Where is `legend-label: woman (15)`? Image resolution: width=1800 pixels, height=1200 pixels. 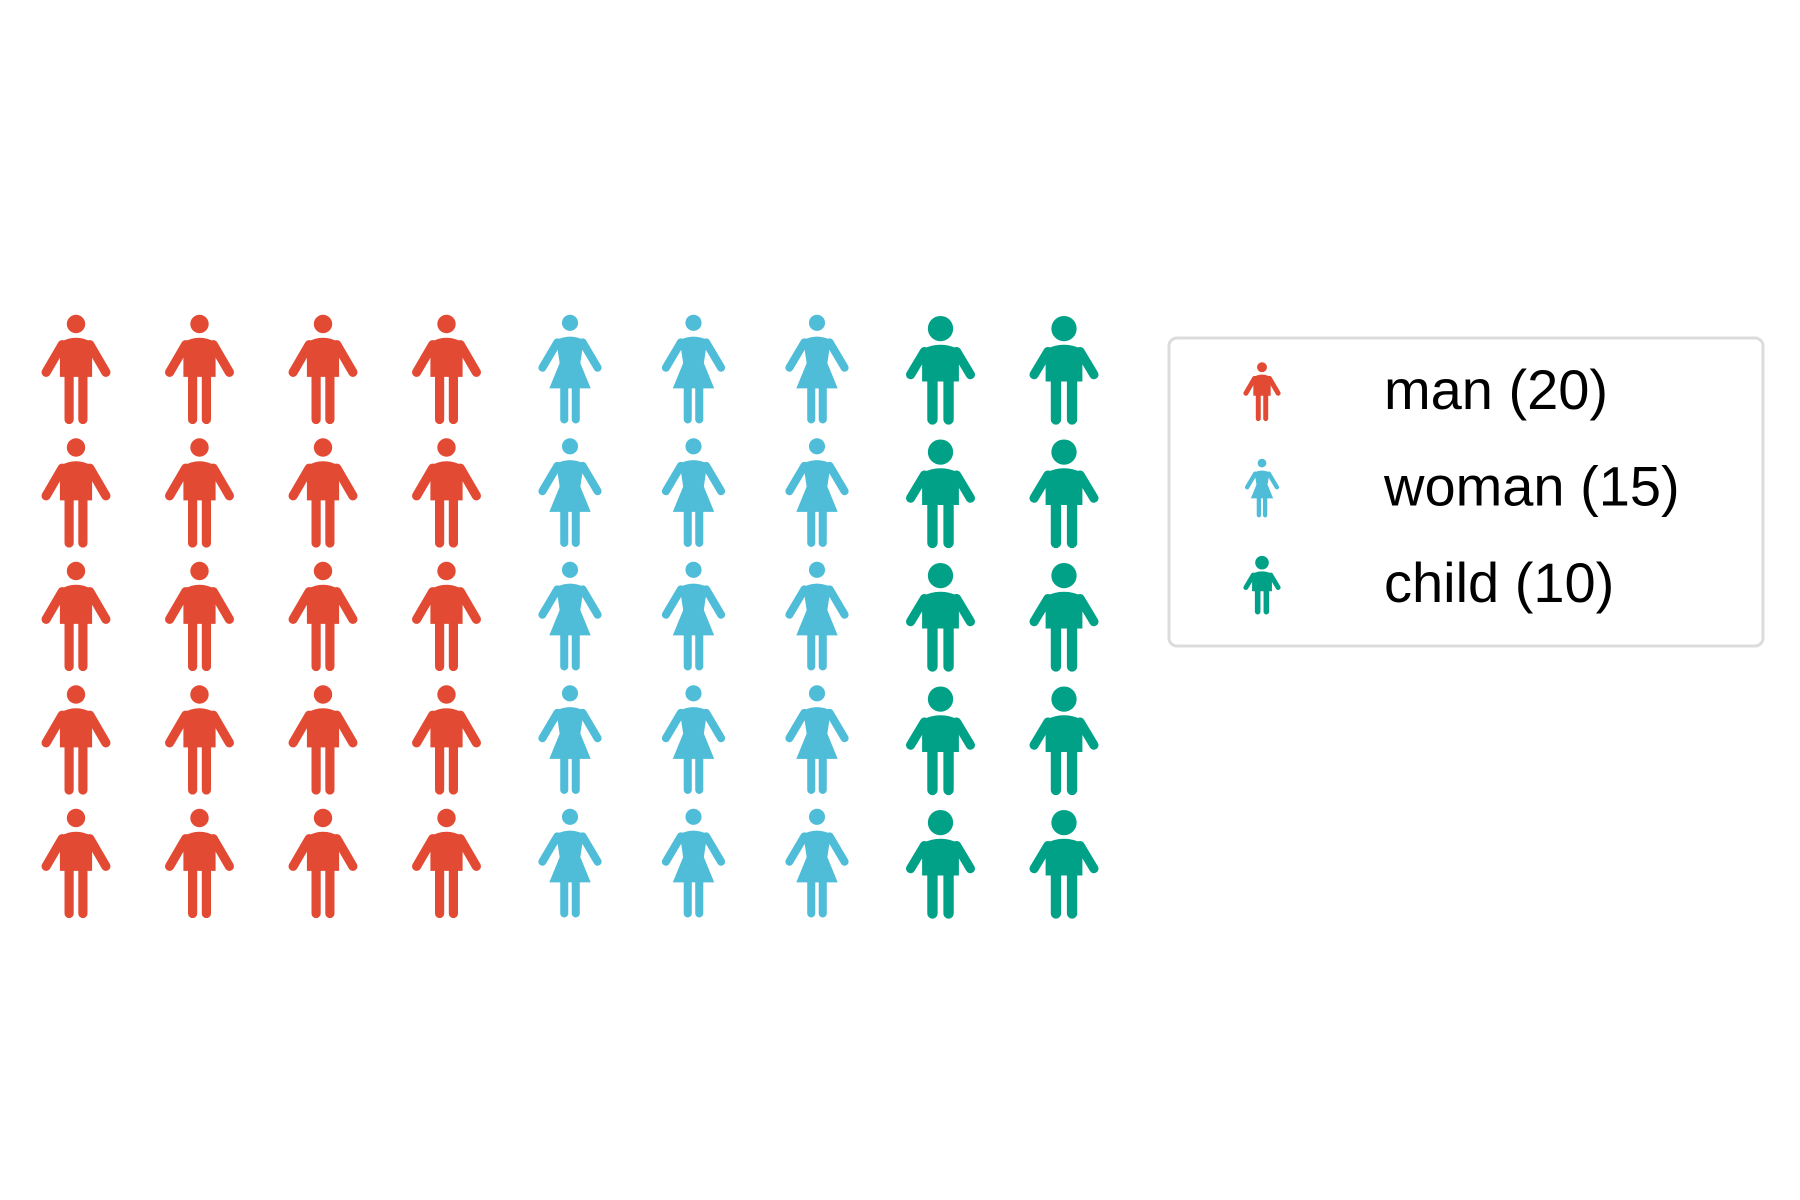 legend-label: woman (15) is located at coordinates (1531, 485).